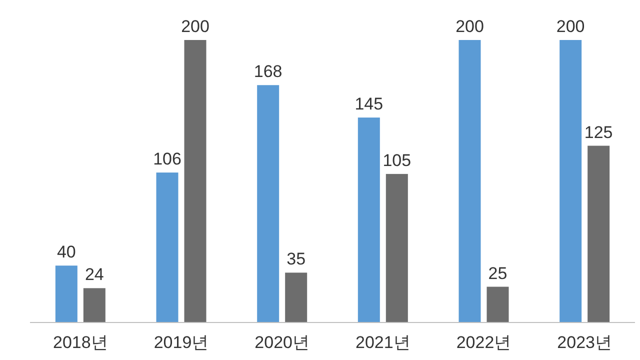 This screenshot has width=640, height=360. What do you see at coordinates (383, 342) in the screenshot?
I see `x-tick-label: 2021년` at bounding box center [383, 342].